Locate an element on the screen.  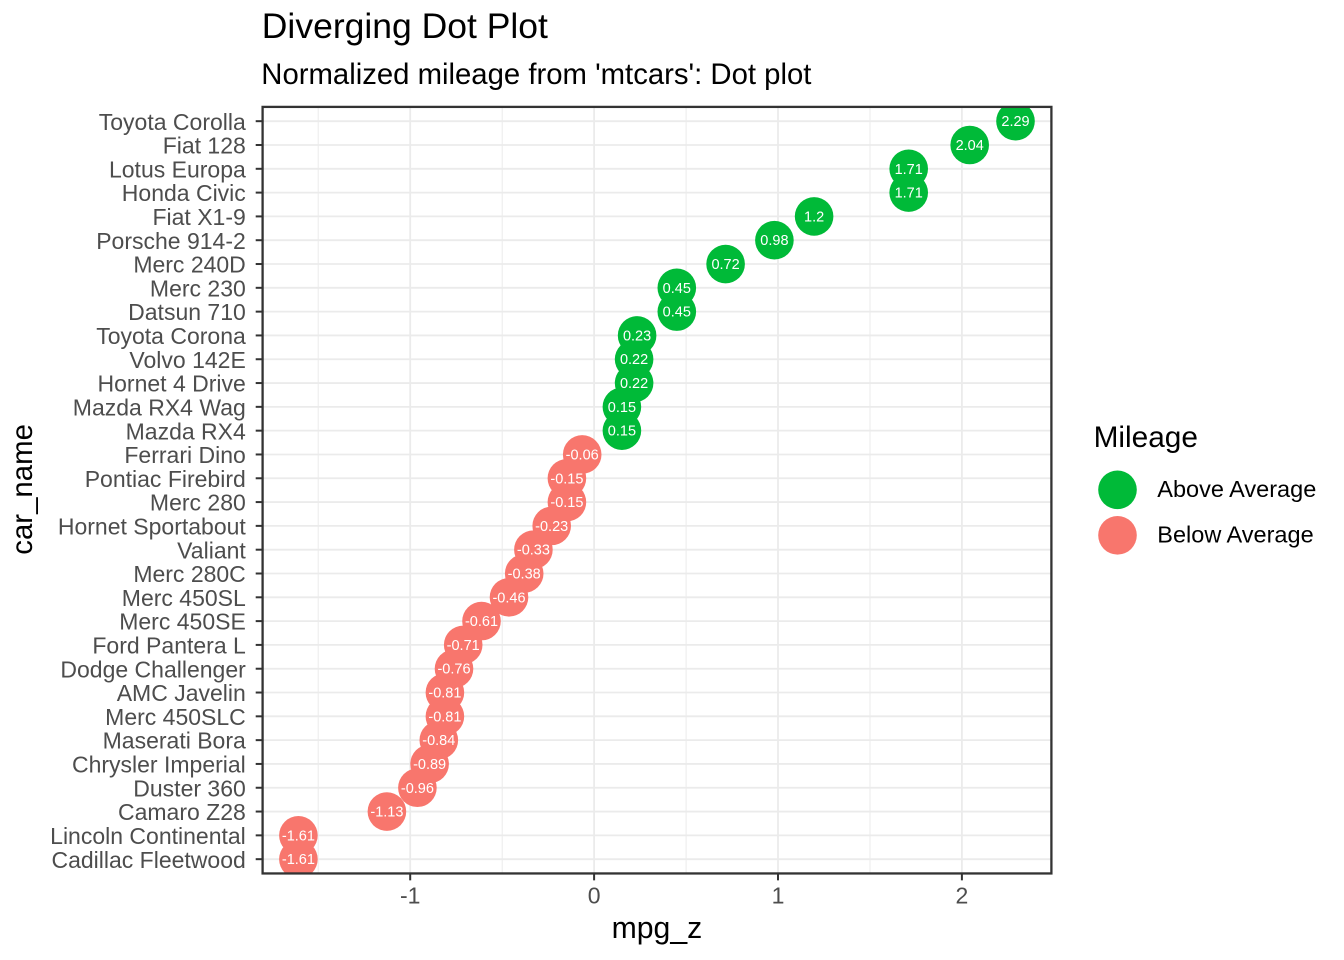
svg-text: Mazda RX4 Wag is located at coordinates (159, 407).